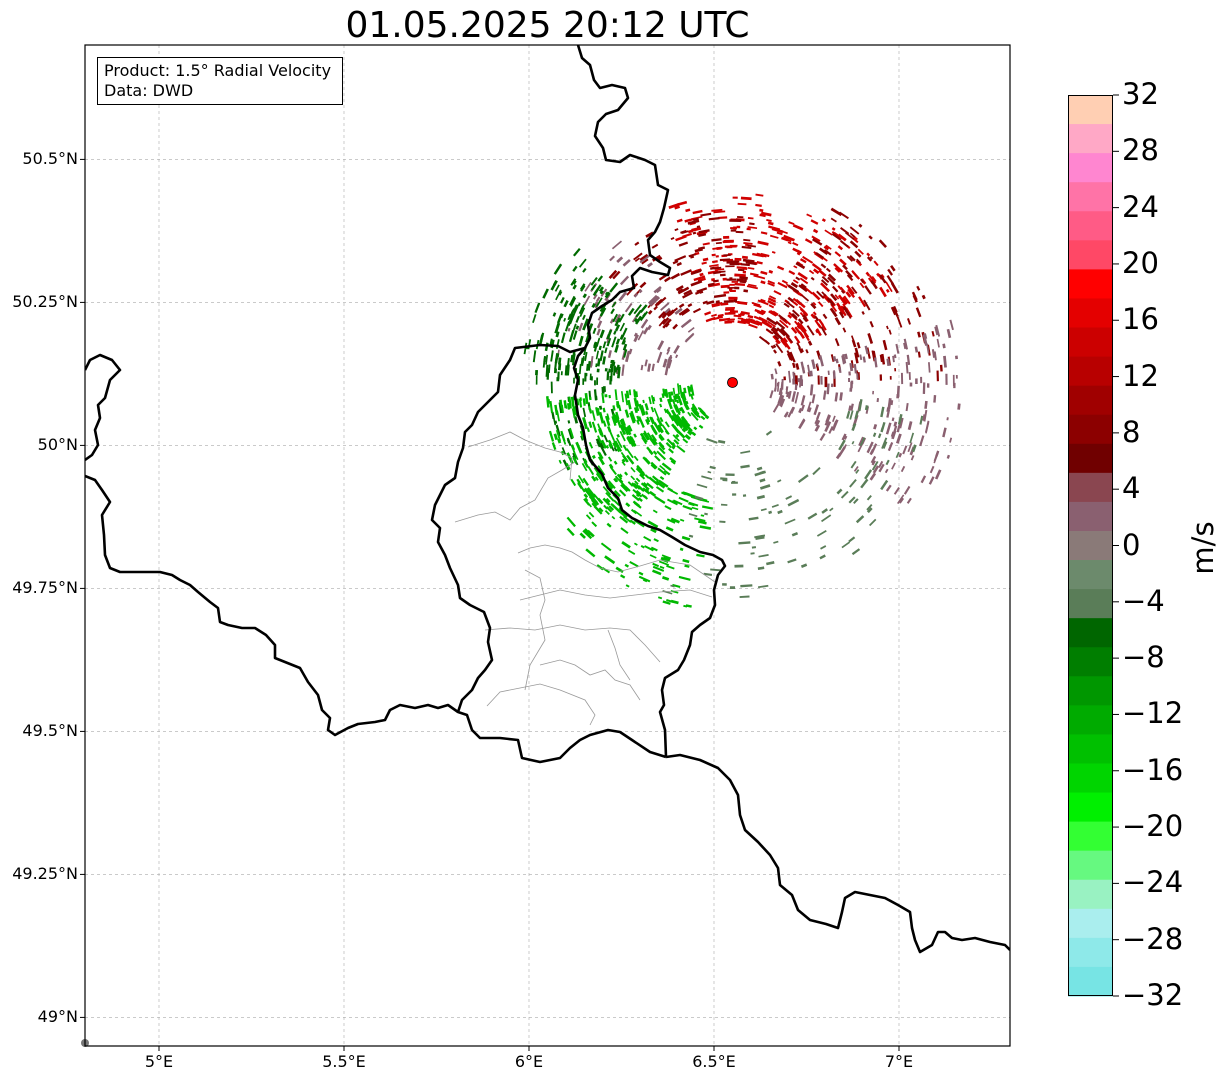 Image resolution: width=1225 pixels, height=1081 pixels. I want to click on colorbar-tick-label: 16, so click(1140, 319).